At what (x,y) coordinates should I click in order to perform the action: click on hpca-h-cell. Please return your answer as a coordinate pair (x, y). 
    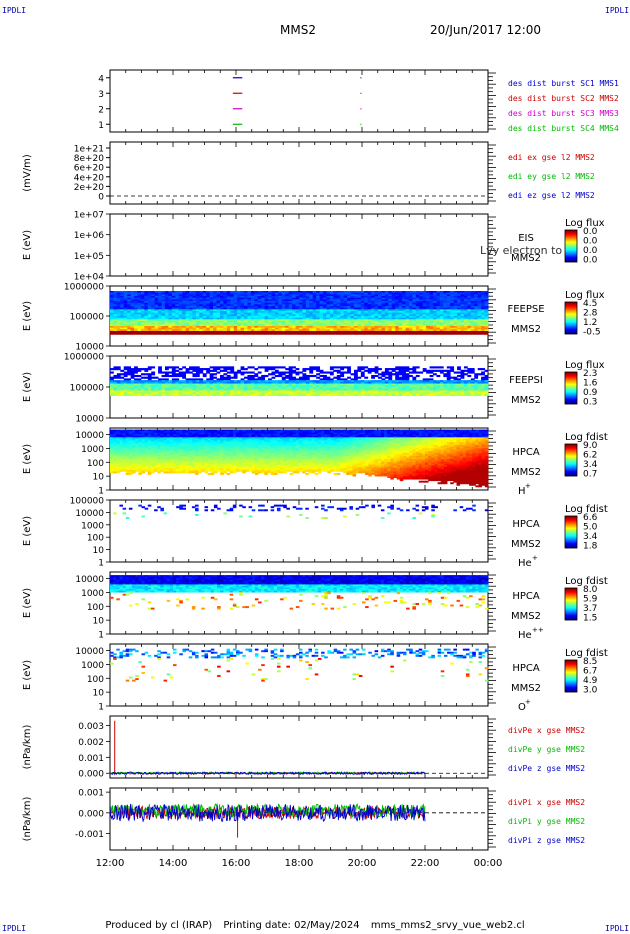
    Looking at the image, I should click on (115, 472).